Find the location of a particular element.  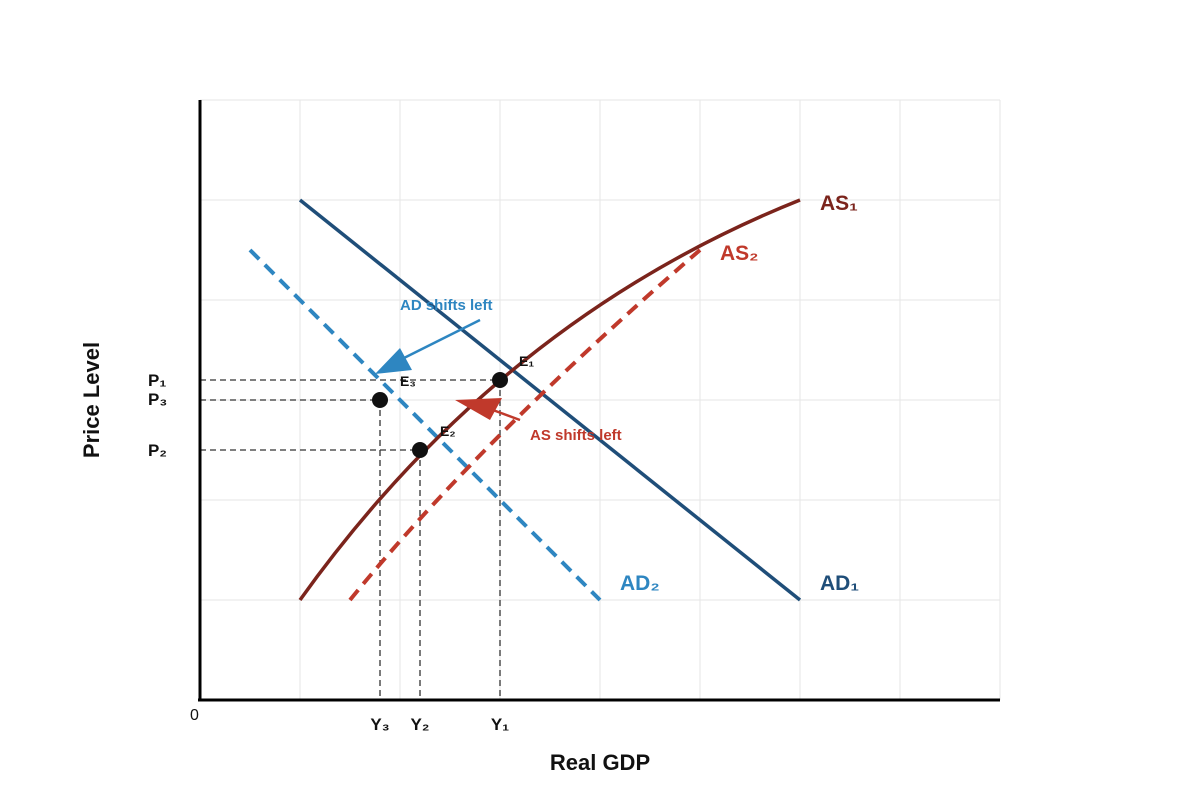

p1-tick-label: P₁ is located at coordinates (157, 380).